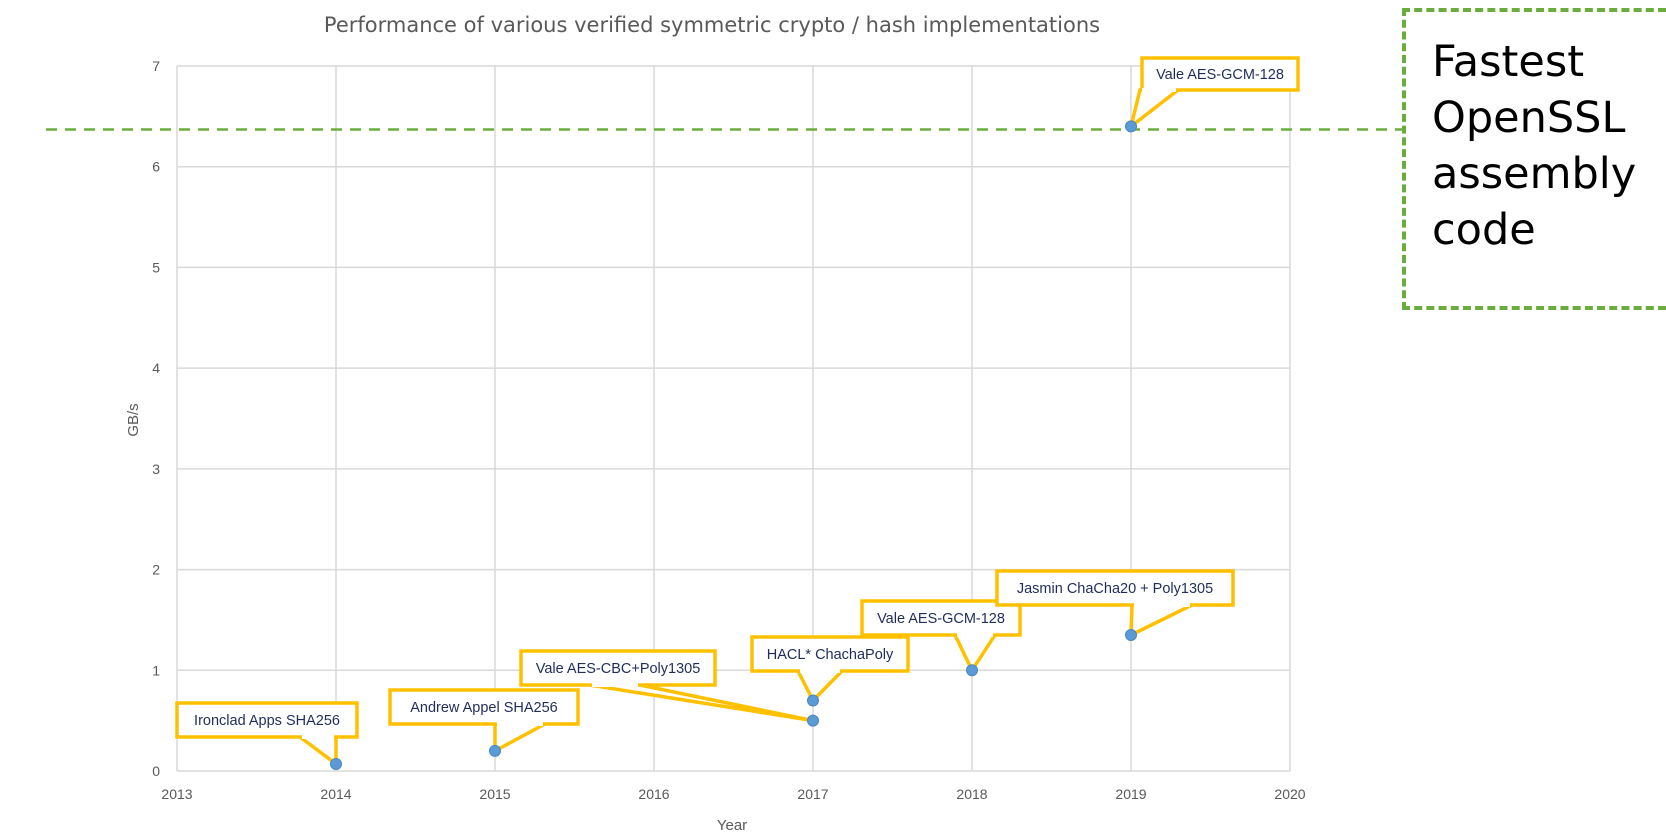 This screenshot has height=834, width=1666. I want to click on x-tick-label: 2014, so click(335, 794).